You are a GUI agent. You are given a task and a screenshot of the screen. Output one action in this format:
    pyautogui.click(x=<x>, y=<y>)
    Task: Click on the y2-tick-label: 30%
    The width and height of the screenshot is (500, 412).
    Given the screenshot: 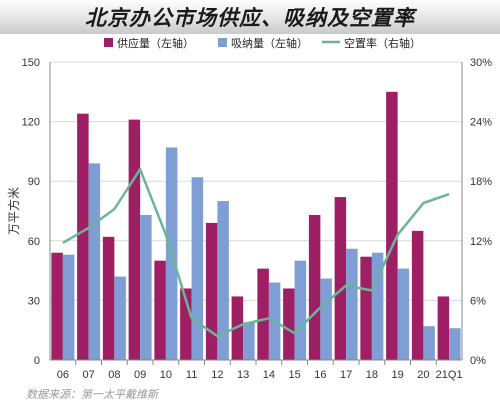 What is the action you would take?
    pyautogui.click(x=481, y=63)
    